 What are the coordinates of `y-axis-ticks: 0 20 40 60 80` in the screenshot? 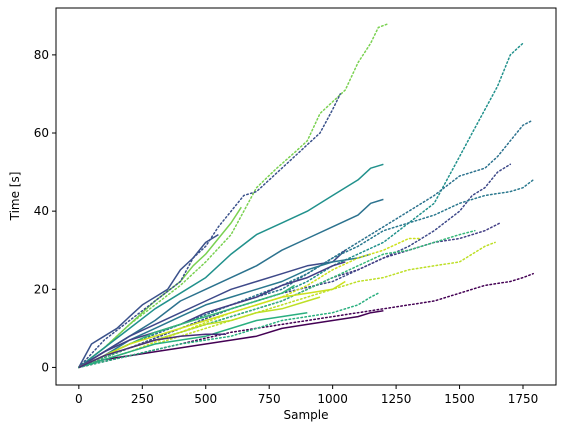 It's located at (45, 211).